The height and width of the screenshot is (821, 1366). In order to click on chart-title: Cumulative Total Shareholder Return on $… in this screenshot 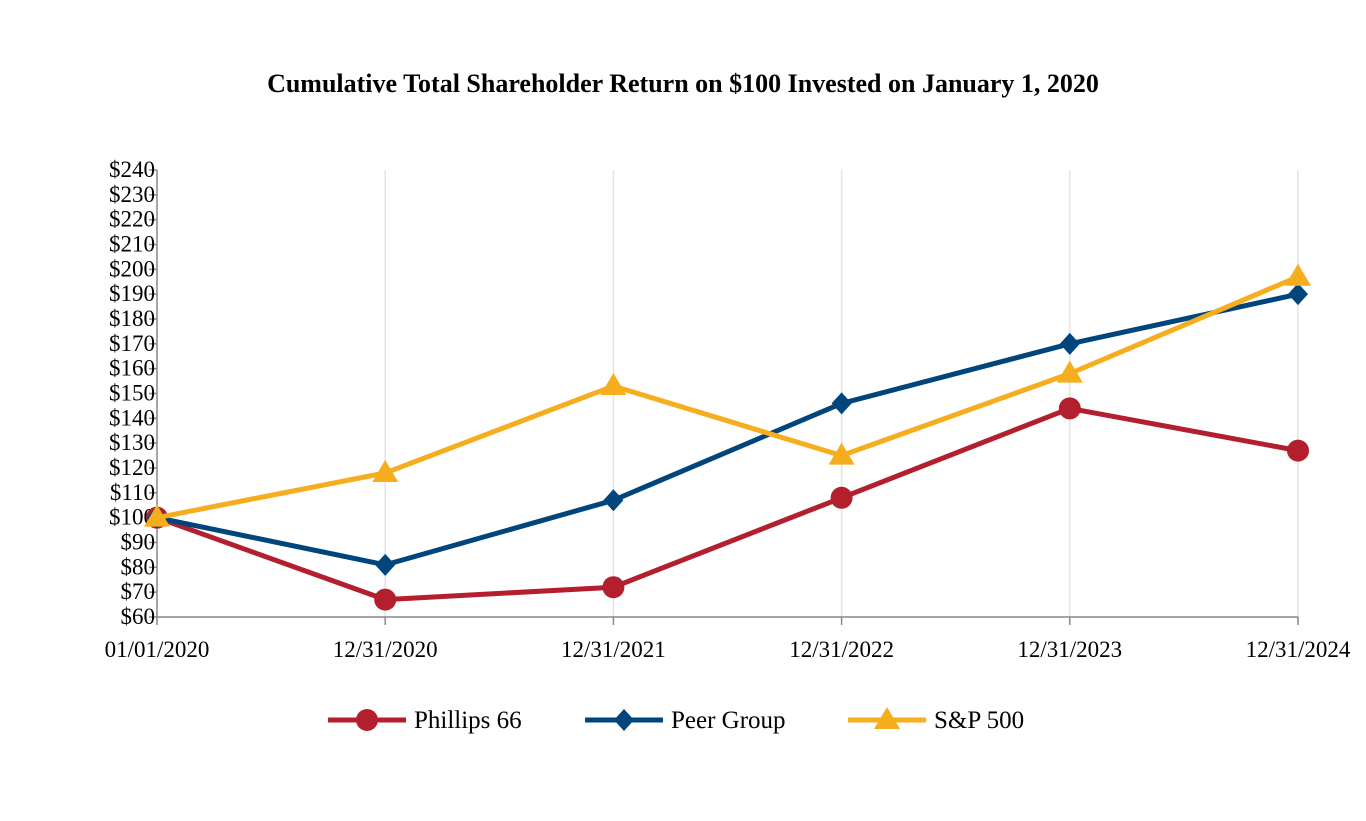, I will do `click(683, 83)`.